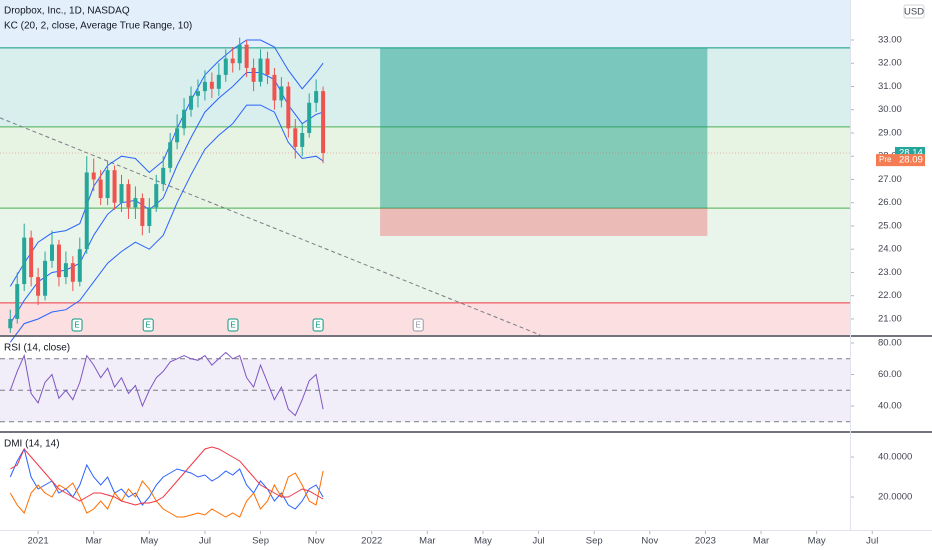 The height and width of the screenshot is (550, 932). I want to click on last-price-label: 28.14, so click(911, 152).